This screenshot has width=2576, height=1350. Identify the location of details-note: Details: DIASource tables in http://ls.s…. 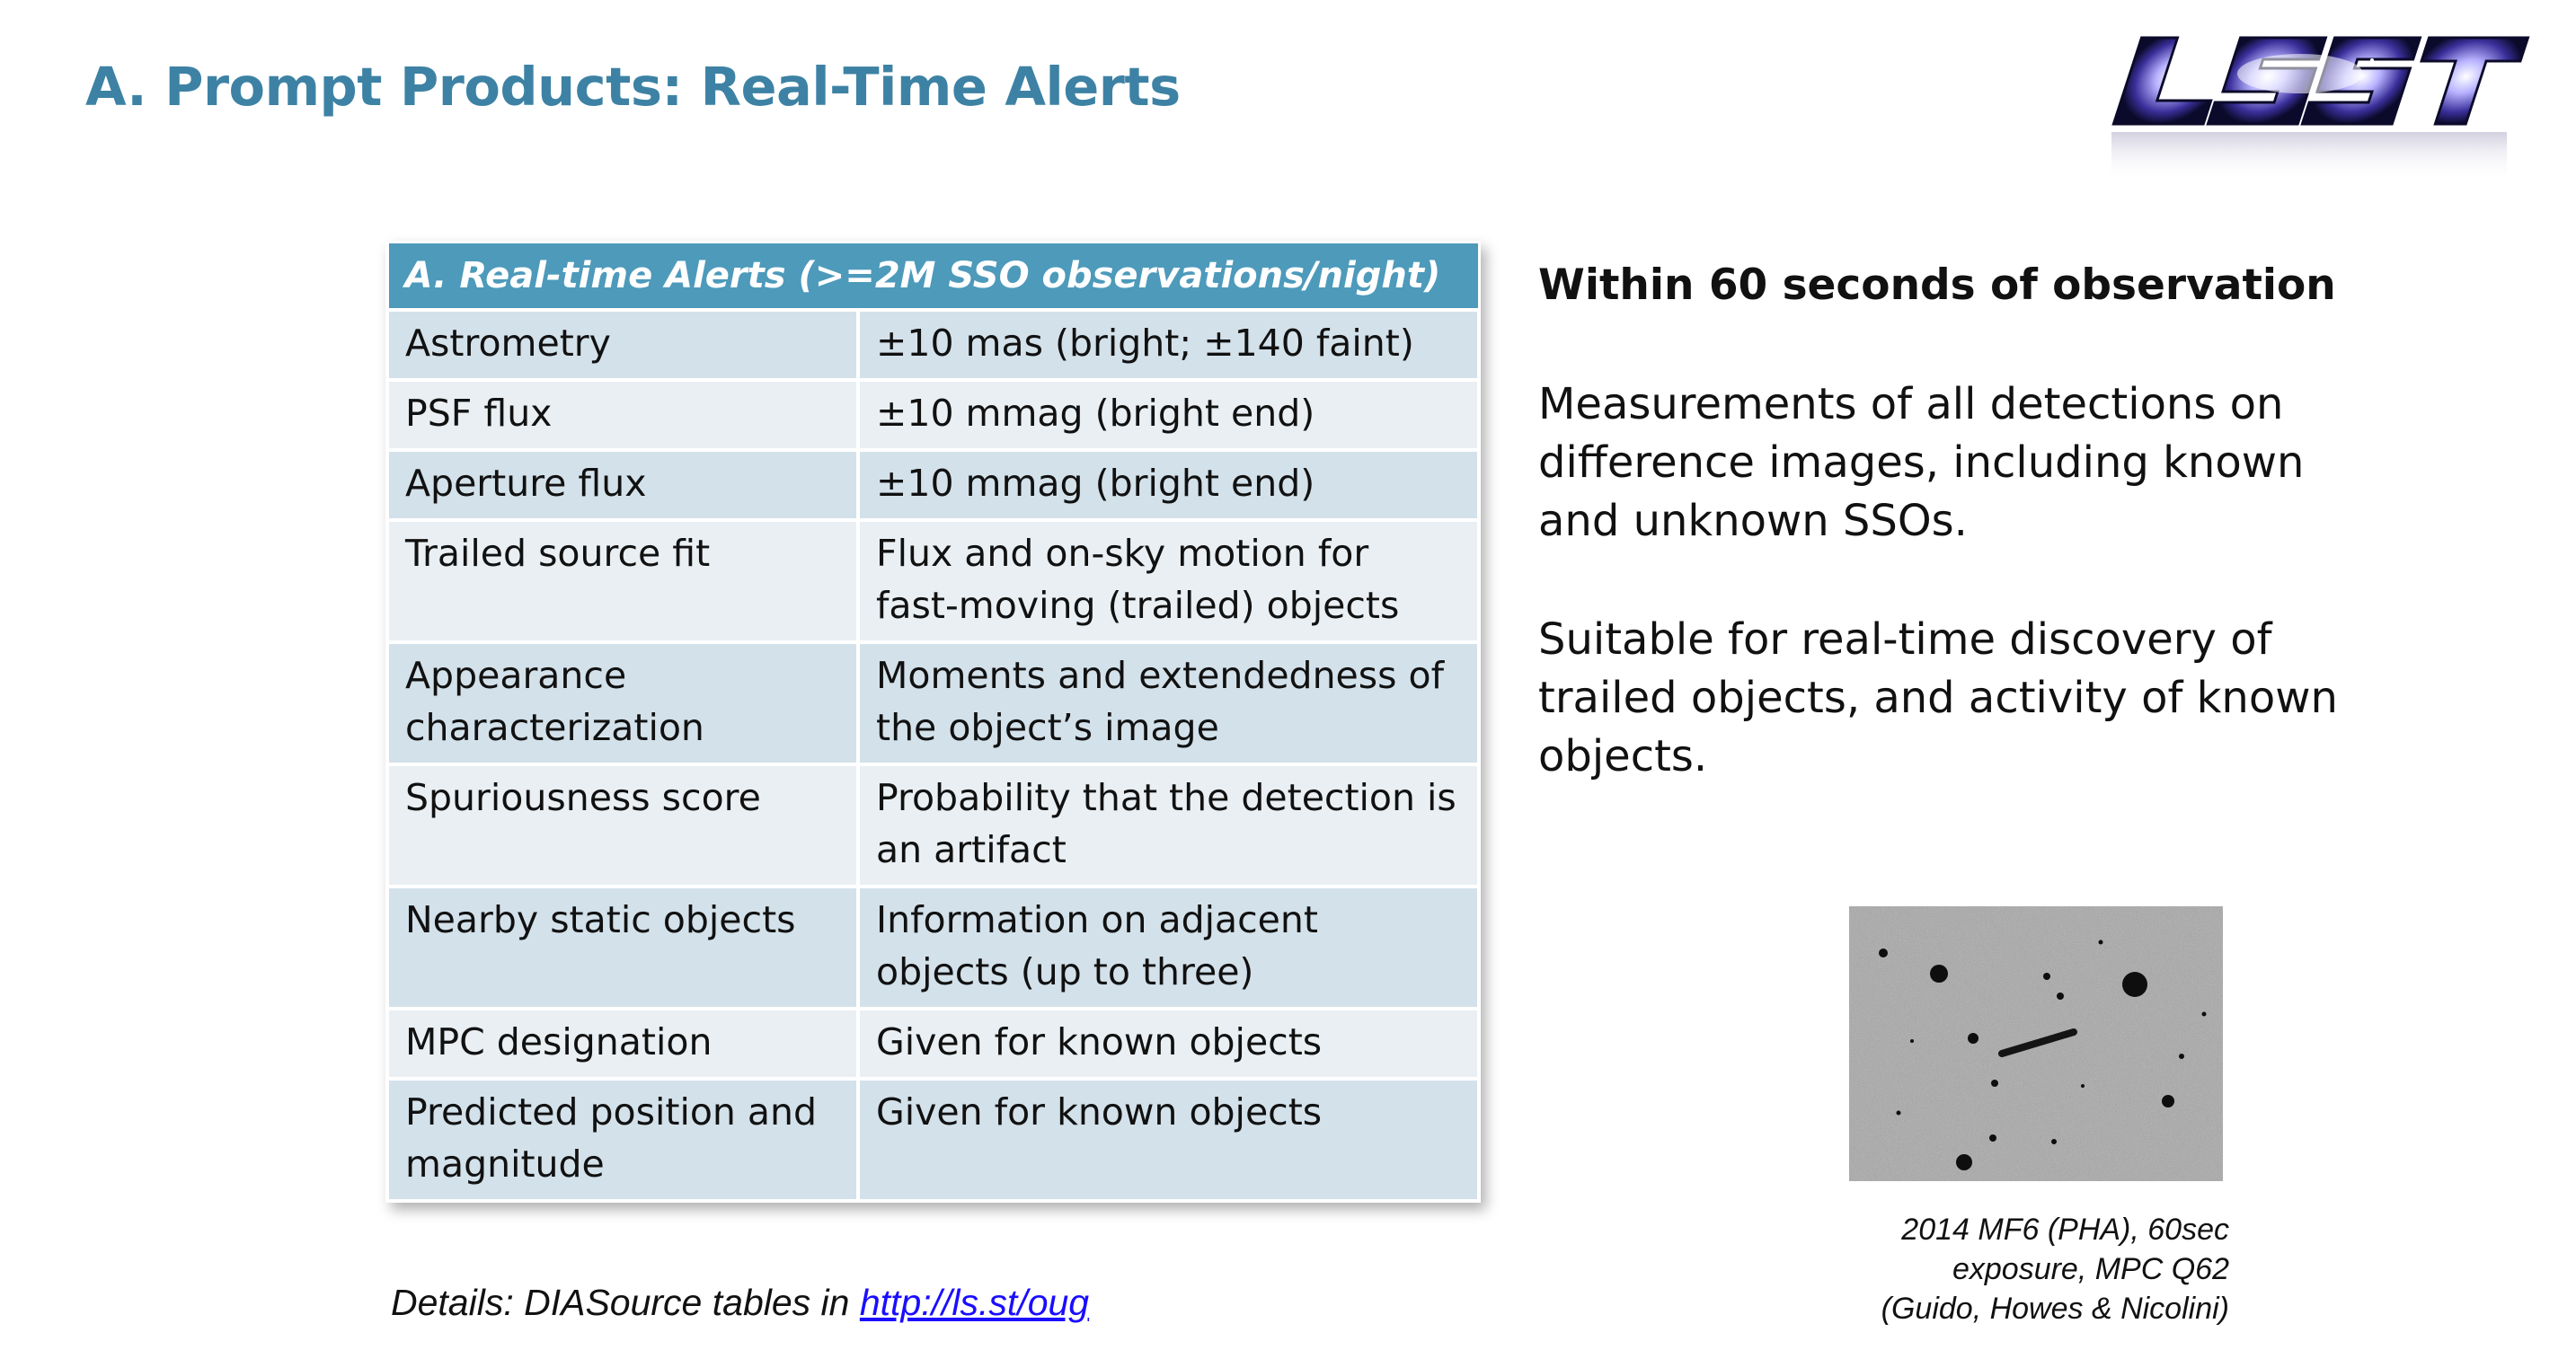
(740, 1303).